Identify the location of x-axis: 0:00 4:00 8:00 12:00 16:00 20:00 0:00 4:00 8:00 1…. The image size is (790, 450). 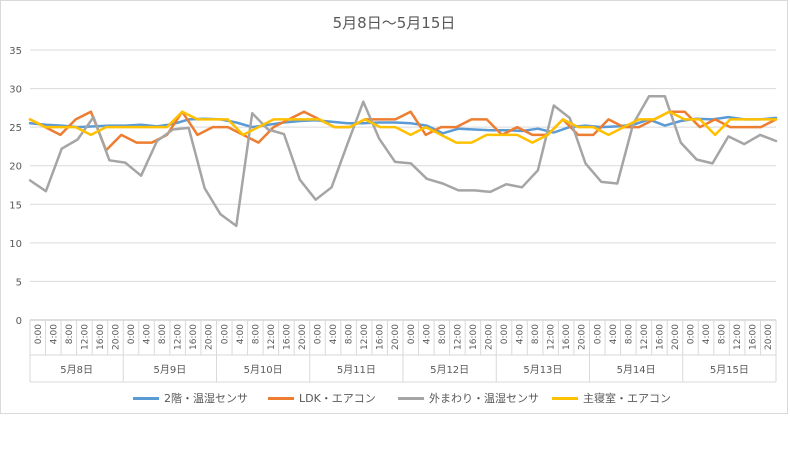
(403, 351).